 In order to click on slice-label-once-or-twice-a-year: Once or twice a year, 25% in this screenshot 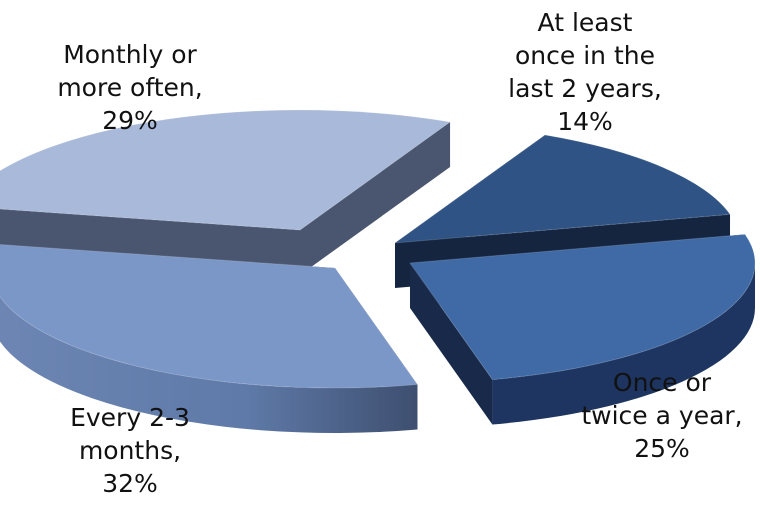, I will do `click(662, 415)`.